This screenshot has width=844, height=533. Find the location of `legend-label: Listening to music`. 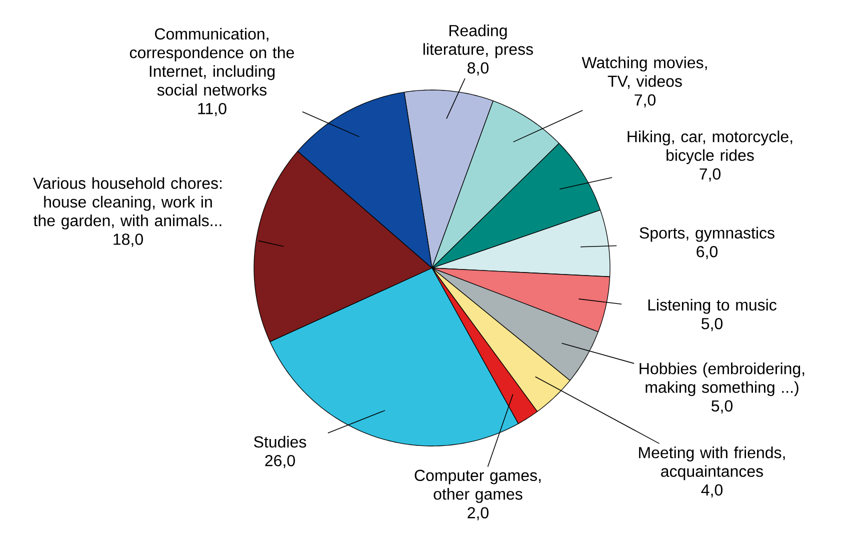

legend-label: Listening to music is located at coordinates (712, 306).